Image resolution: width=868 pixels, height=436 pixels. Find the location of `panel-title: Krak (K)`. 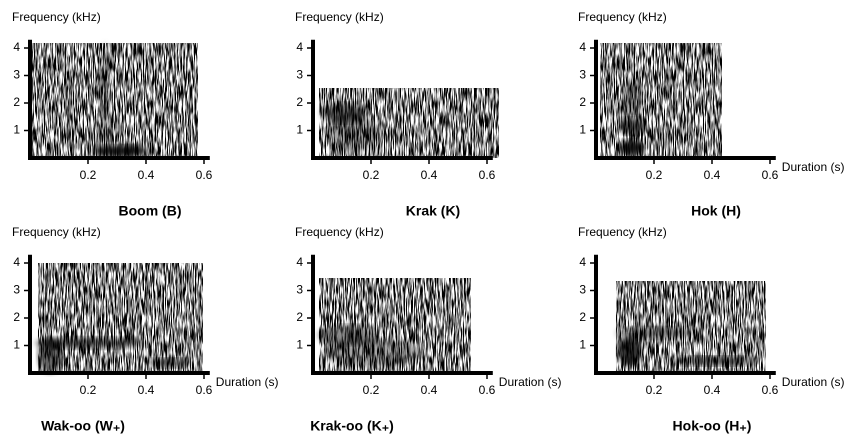

panel-title: Krak (K) is located at coordinates (433, 211).